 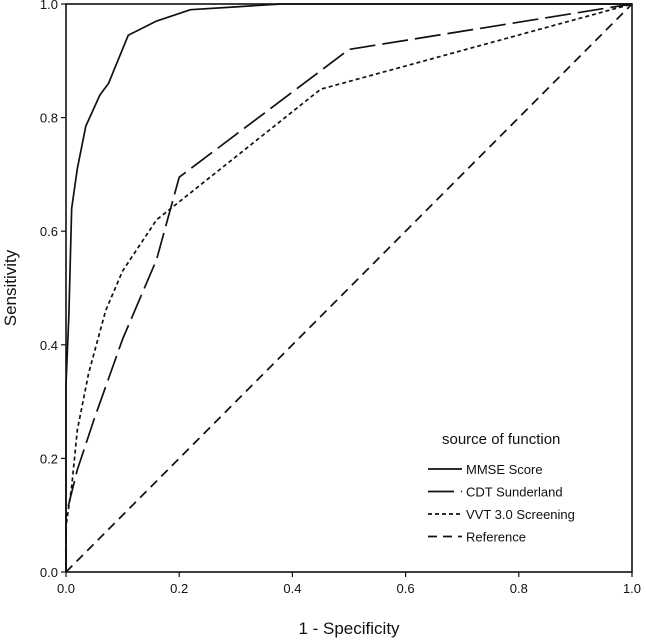 What do you see at coordinates (179, 588) in the screenshot?
I see `x-tick-label: 0.2` at bounding box center [179, 588].